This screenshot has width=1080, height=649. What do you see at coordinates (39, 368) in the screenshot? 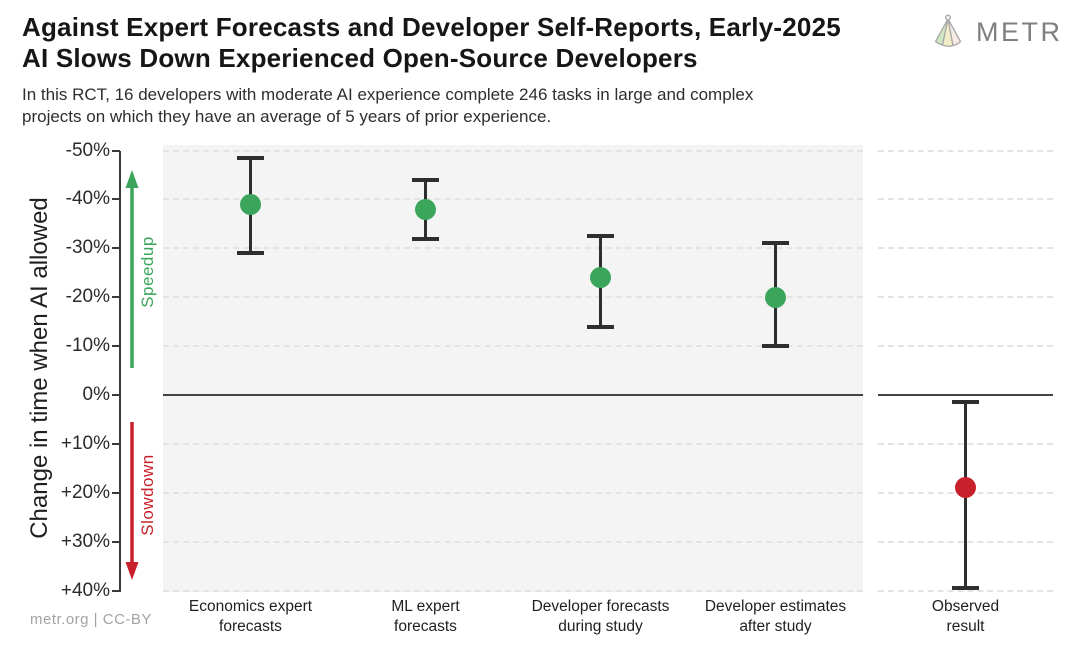
I see `y-axis-title: Change in time when AI allowed` at bounding box center [39, 368].